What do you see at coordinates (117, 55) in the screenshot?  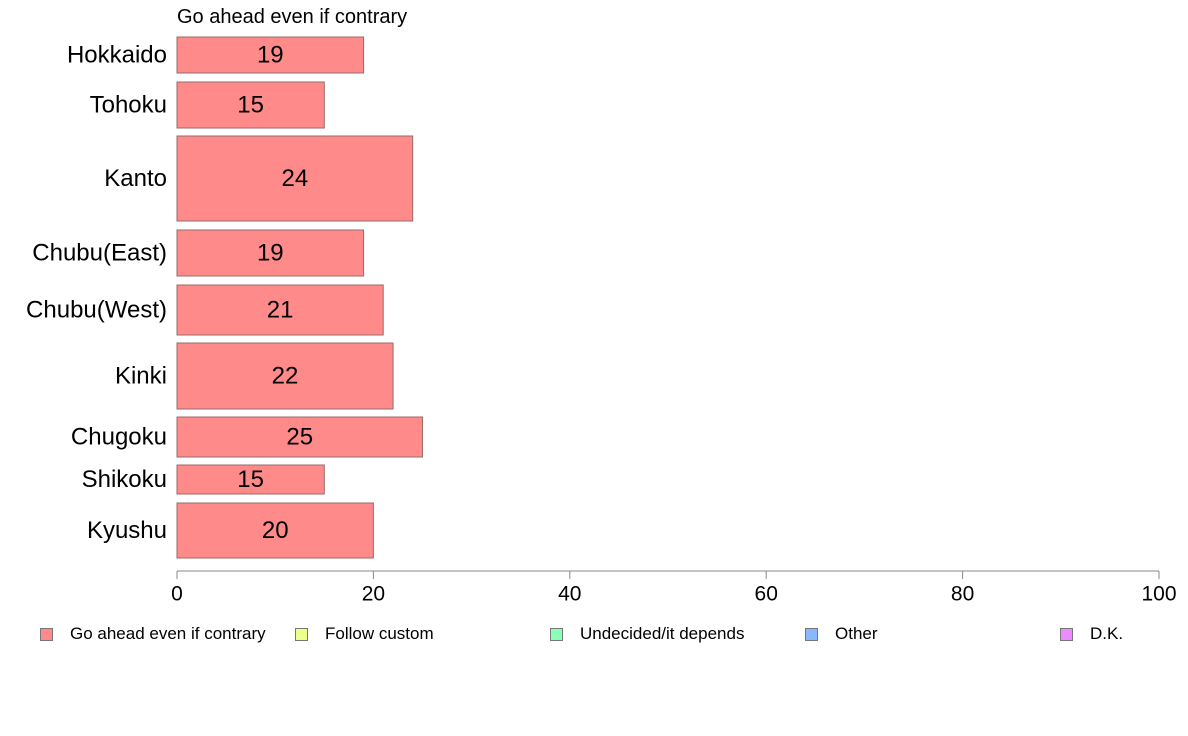 I see `category-label: Hokkaido` at bounding box center [117, 55].